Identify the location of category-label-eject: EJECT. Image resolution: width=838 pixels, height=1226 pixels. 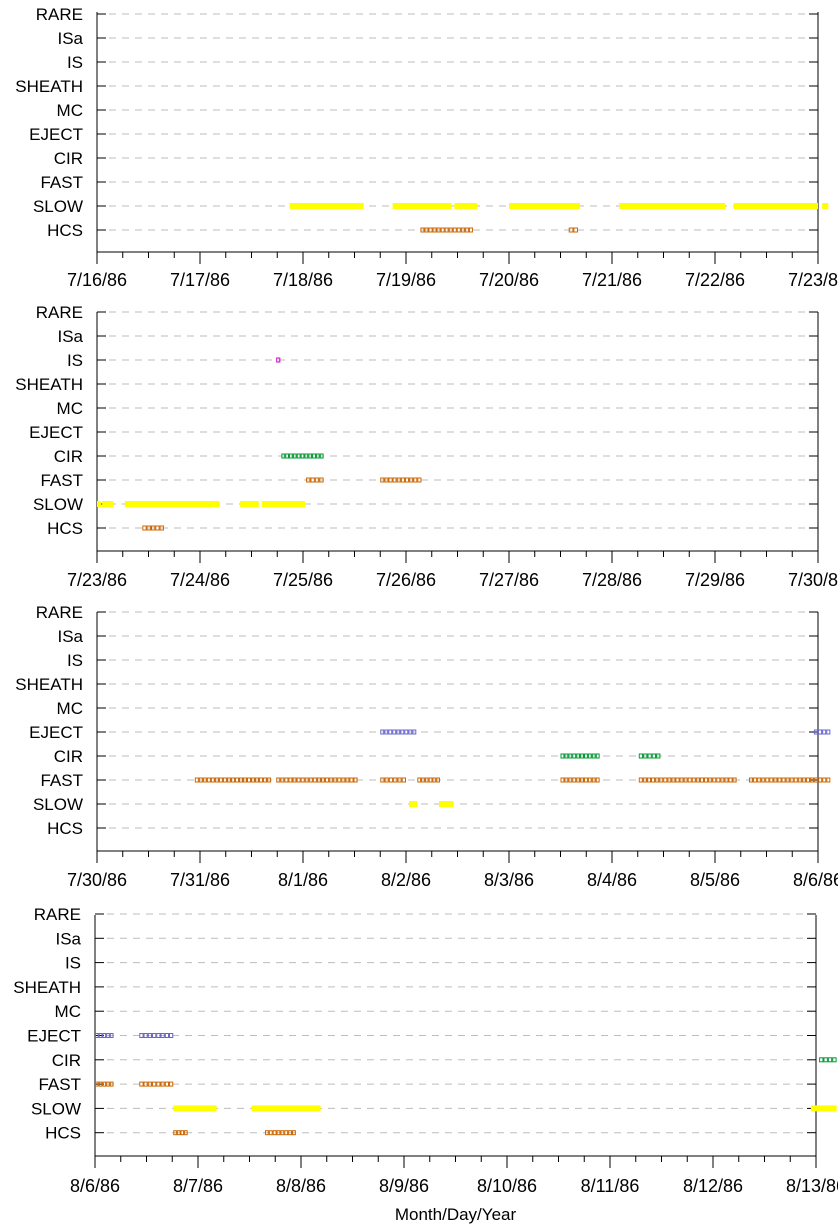
(56, 134).